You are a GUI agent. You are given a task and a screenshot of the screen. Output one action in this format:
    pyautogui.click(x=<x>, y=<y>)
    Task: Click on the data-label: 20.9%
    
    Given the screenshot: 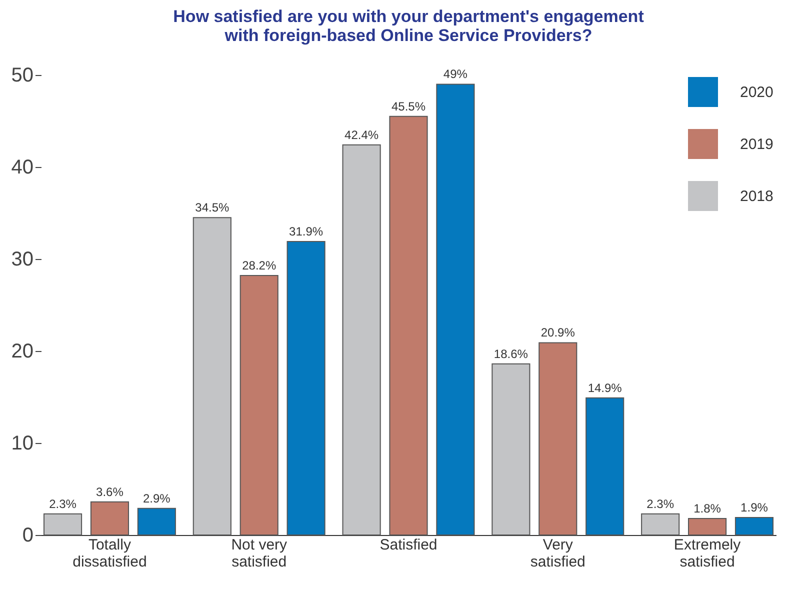 What is the action you would take?
    pyautogui.click(x=558, y=333)
    